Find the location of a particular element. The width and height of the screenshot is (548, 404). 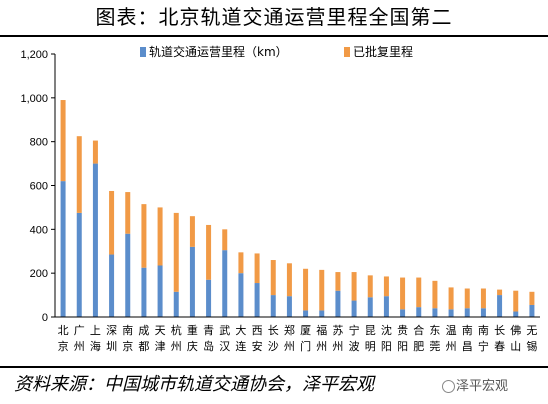

watermark: 泽平宏观 is located at coordinates (482, 386).